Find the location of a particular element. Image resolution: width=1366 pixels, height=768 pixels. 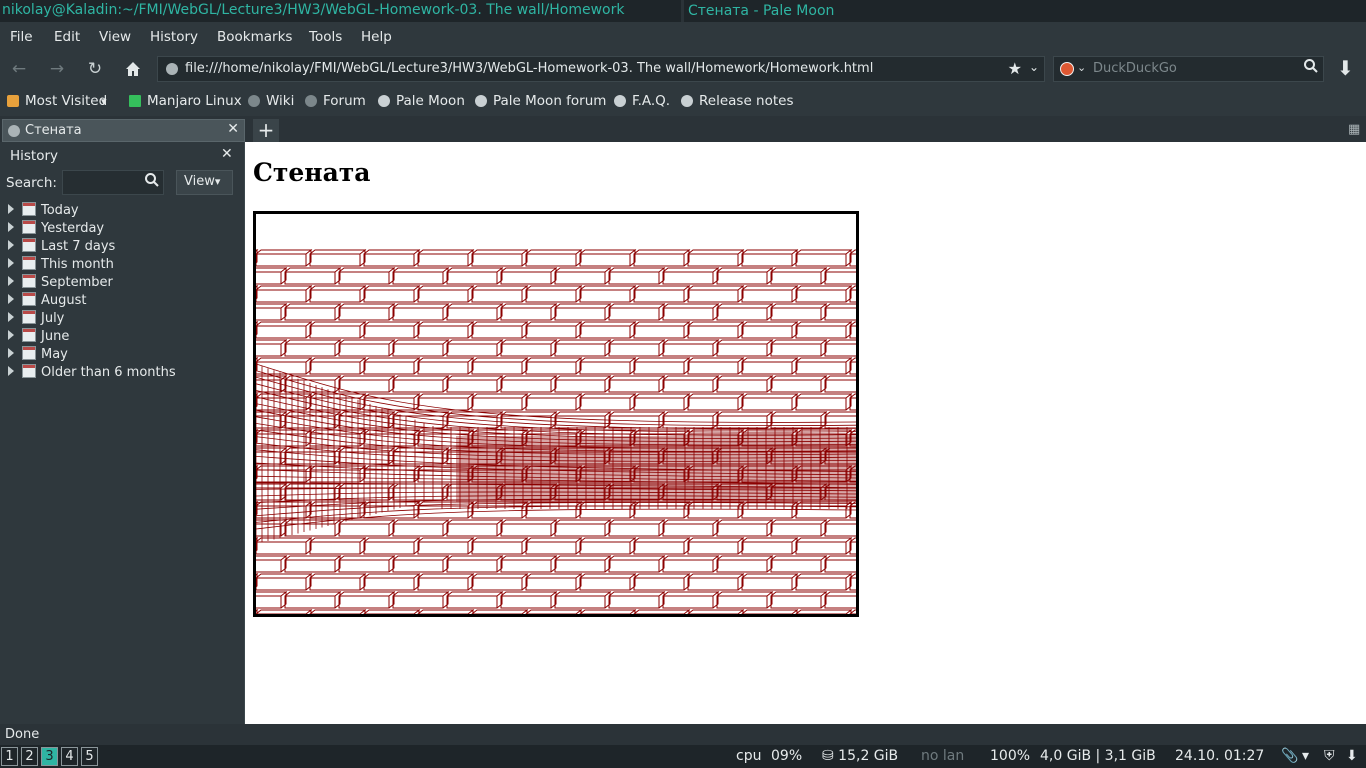

workspace-4: 4 is located at coordinates (69, 756).